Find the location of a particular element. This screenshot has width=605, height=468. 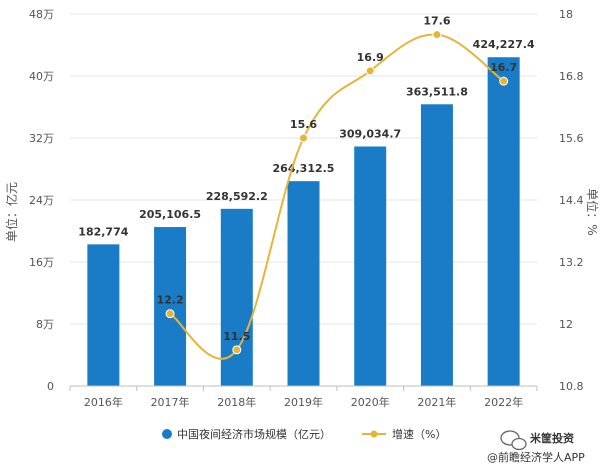

x-tick-label: 2018年 is located at coordinates (236, 402).